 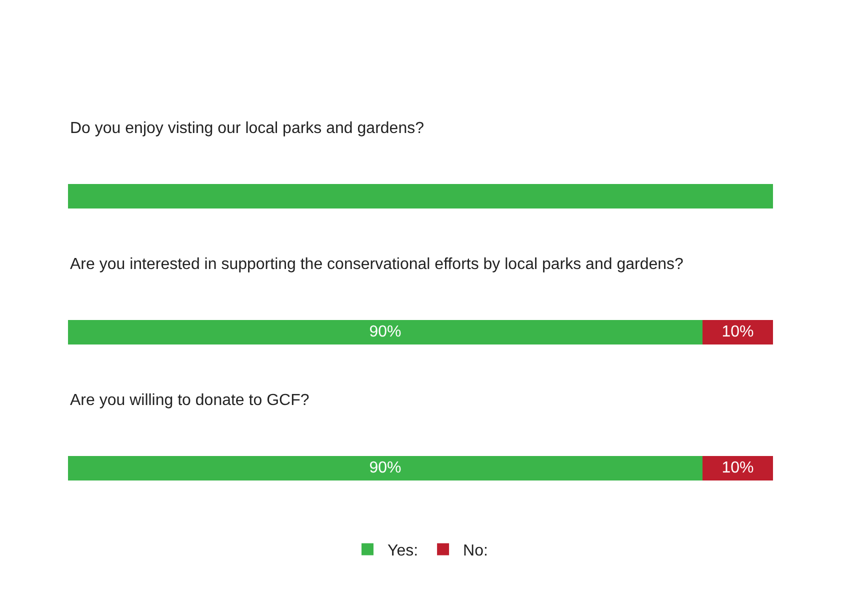 I want to click on legend-label: No:, so click(x=475, y=551).